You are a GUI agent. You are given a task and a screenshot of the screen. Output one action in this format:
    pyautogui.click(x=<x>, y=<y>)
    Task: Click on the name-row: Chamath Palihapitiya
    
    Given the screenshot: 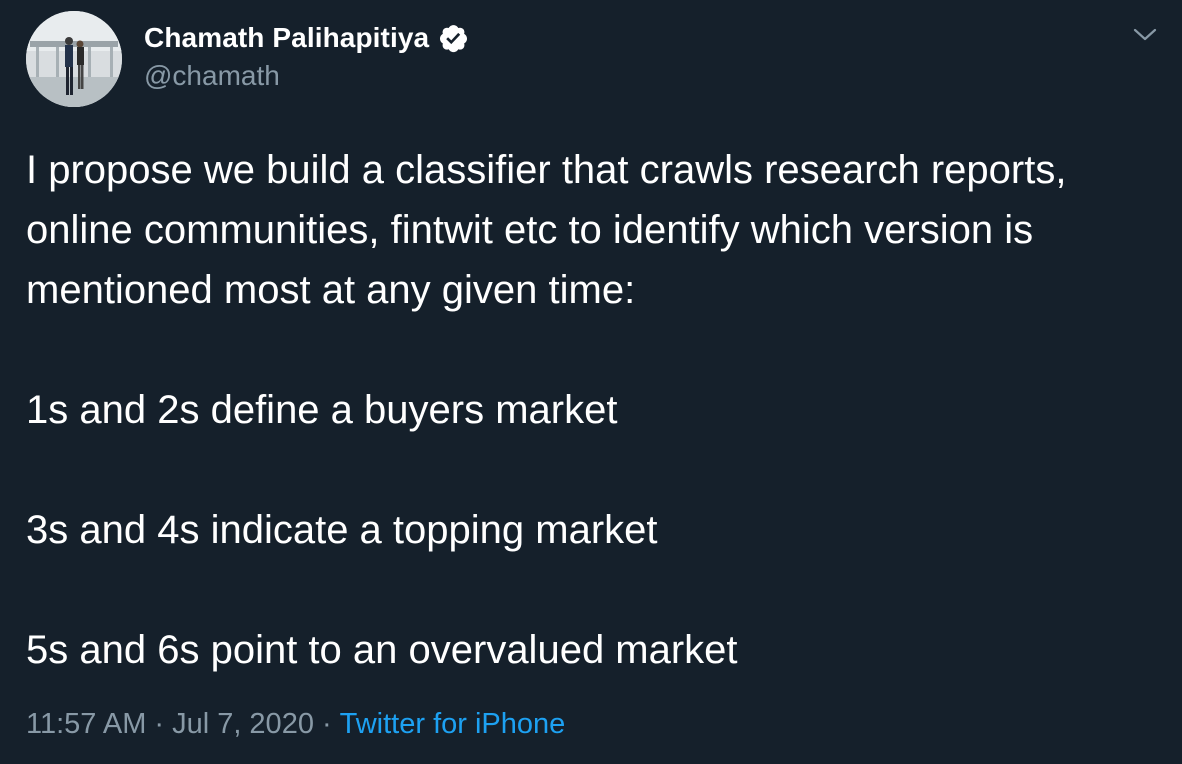 What is the action you would take?
    pyautogui.click(x=306, y=38)
    